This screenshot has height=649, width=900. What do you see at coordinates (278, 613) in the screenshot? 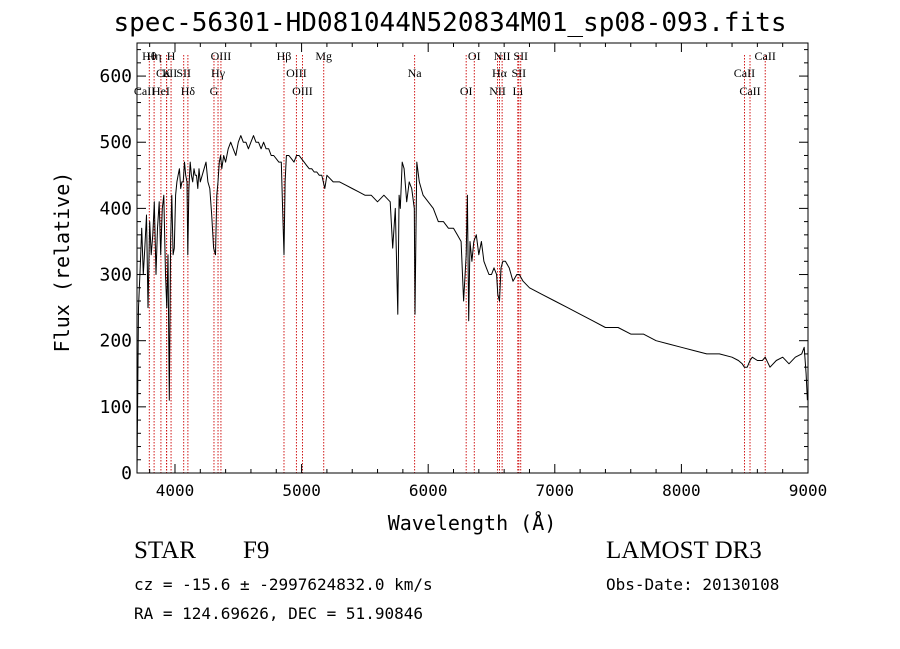
I see `coordinates-line: RA = 124.69626, DEC = 51.90846` at bounding box center [278, 613].